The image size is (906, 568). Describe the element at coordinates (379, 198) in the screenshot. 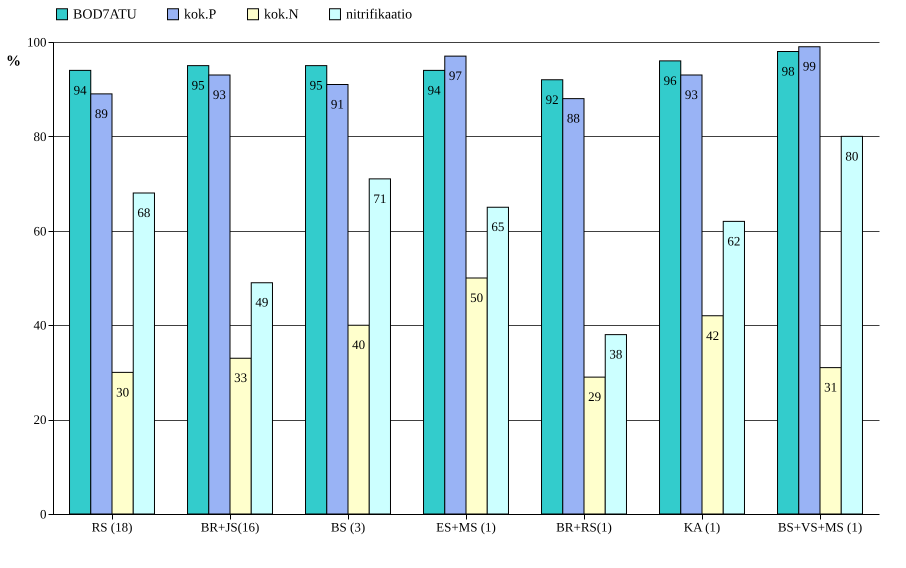

I see `data-label: 71` at that location.